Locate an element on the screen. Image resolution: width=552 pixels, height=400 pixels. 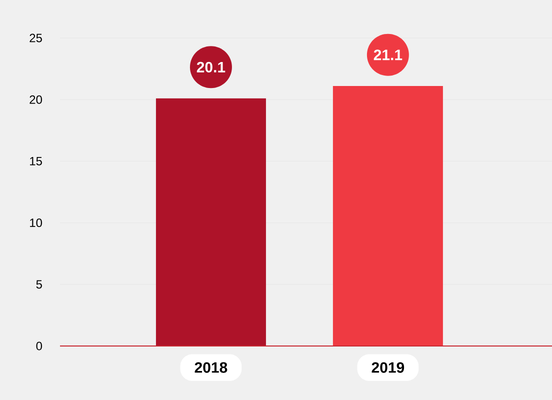
y-tick-label: 5 is located at coordinates (39, 284).